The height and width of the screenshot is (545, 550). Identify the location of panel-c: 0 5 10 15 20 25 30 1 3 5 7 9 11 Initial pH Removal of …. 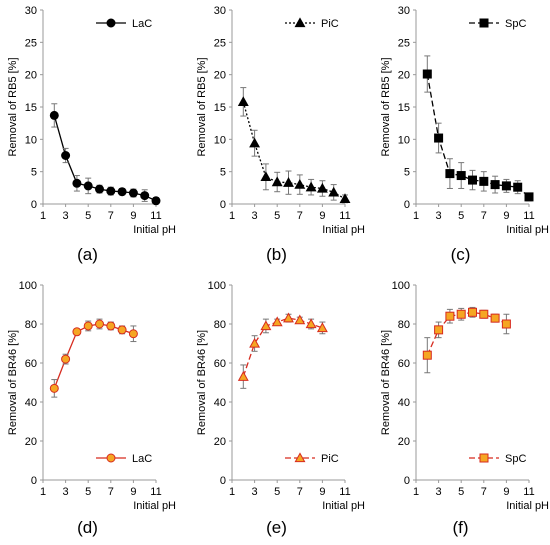
(464, 134).